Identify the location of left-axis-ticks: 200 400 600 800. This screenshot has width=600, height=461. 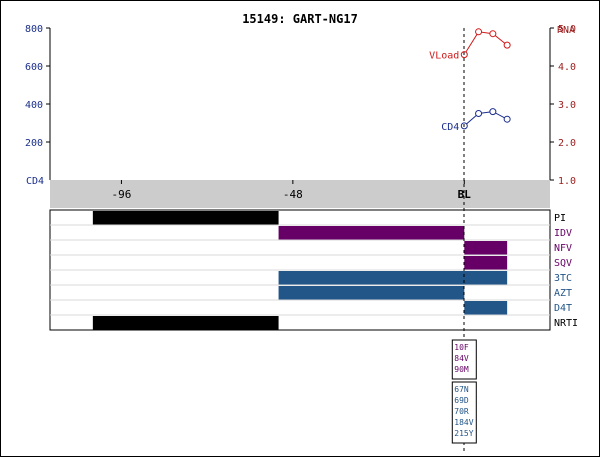
(37, 86).